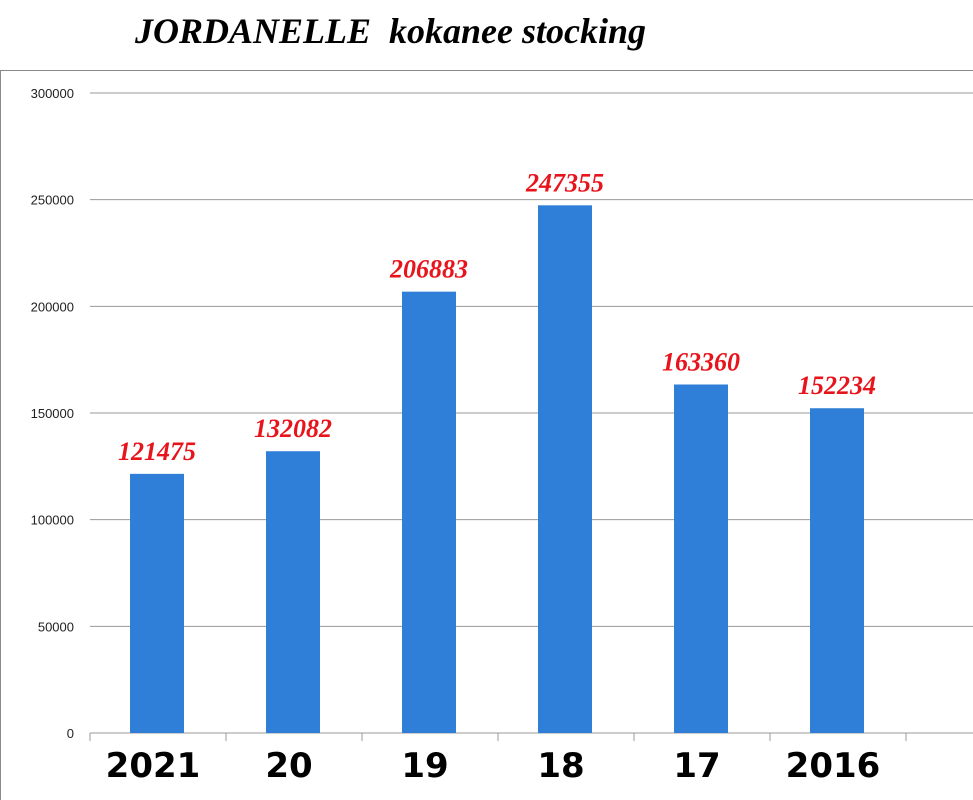 This screenshot has width=973, height=800. What do you see at coordinates (696, 766) in the screenshot?
I see `x-category-label: 17` at bounding box center [696, 766].